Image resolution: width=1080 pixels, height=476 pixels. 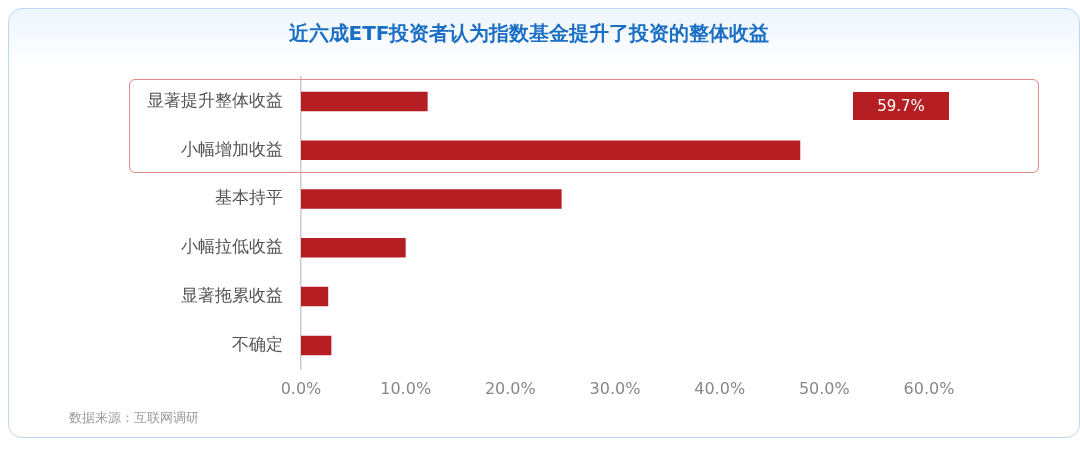 What do you see at coordinates (406, 388) in the screenshot?
I see `x-tick-label: 10.0%` at bounding box center [406, 388].